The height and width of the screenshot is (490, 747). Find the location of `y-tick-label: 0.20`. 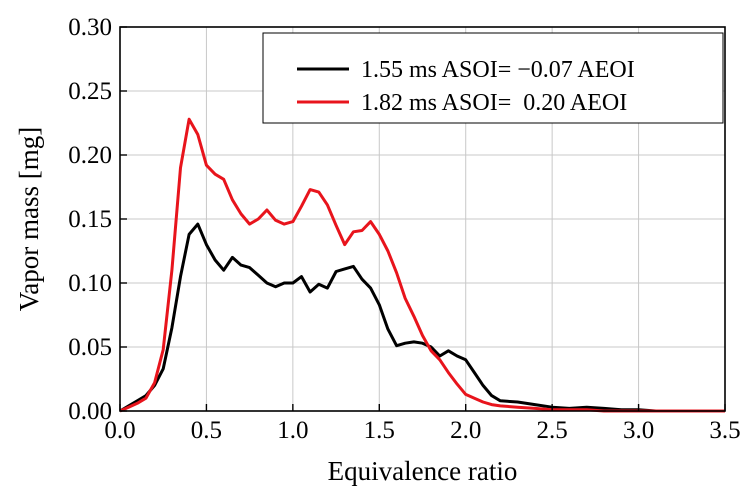

y-tick-label: 0.20 is located at coordinates (90, 155).